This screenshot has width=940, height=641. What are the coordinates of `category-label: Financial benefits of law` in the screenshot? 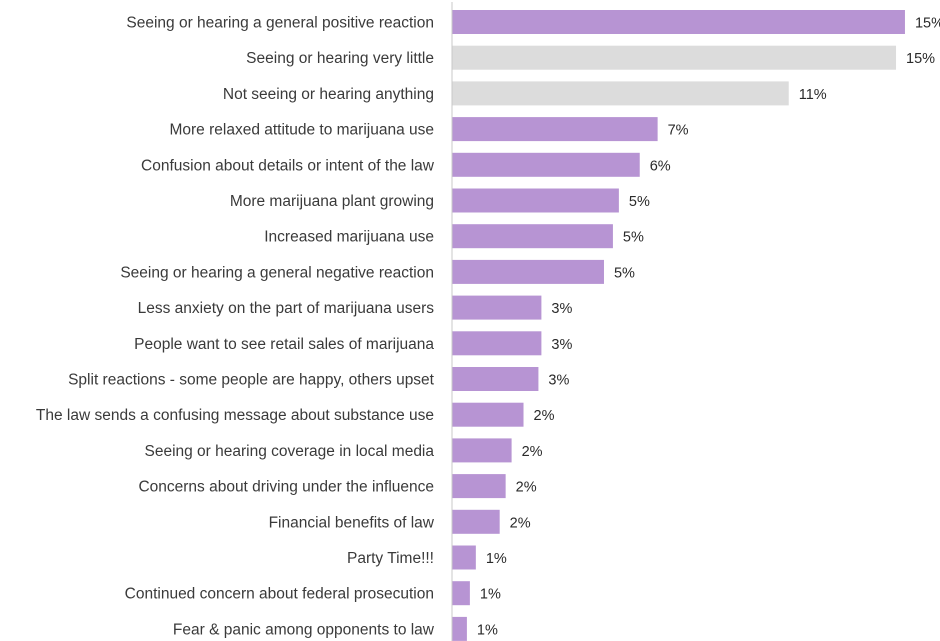 It's located at (352, 522).